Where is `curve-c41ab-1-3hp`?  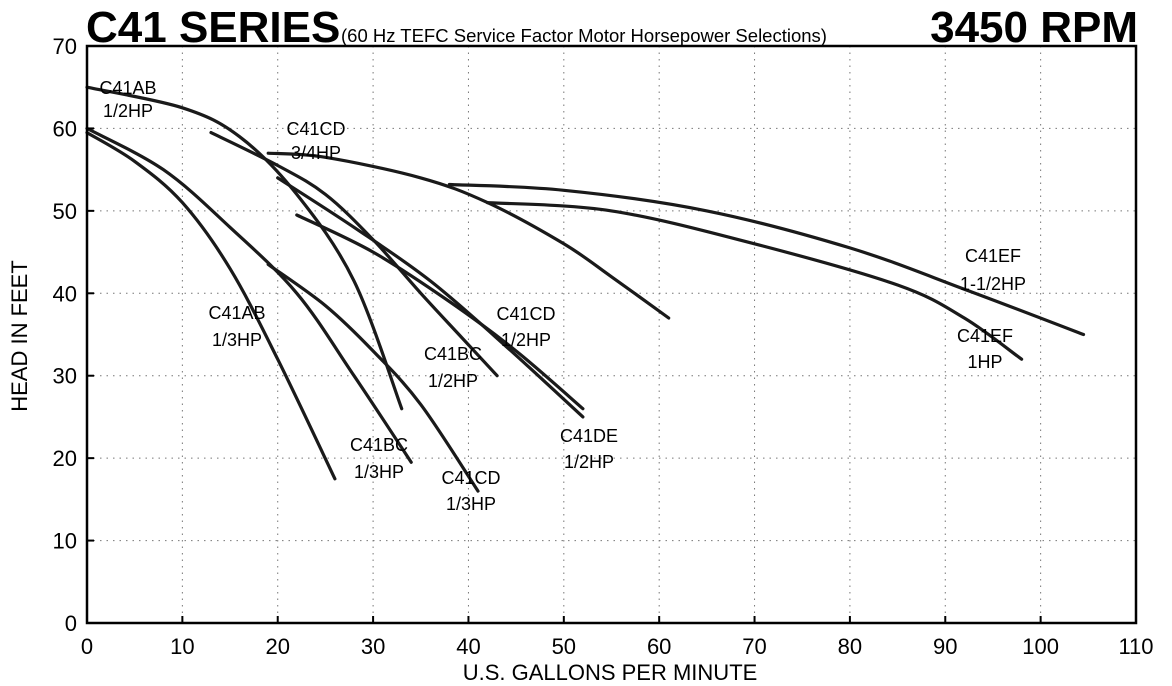 curve-c41ab-1-3hp is located at coordinates (211, 306).